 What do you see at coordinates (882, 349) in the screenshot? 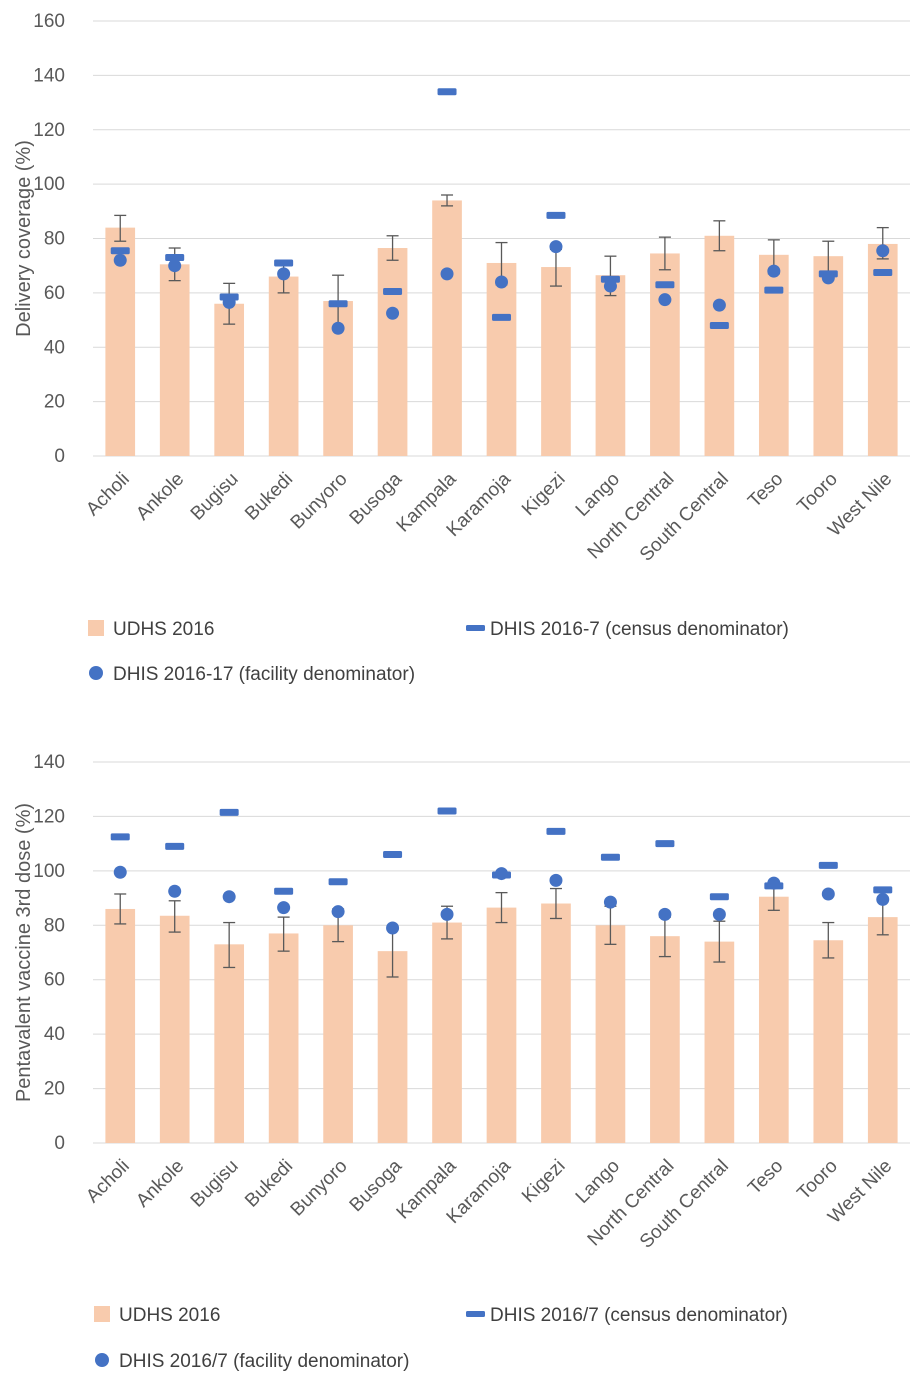
I see `delivery-bar-west-nile` at bounding box center [882, 349].